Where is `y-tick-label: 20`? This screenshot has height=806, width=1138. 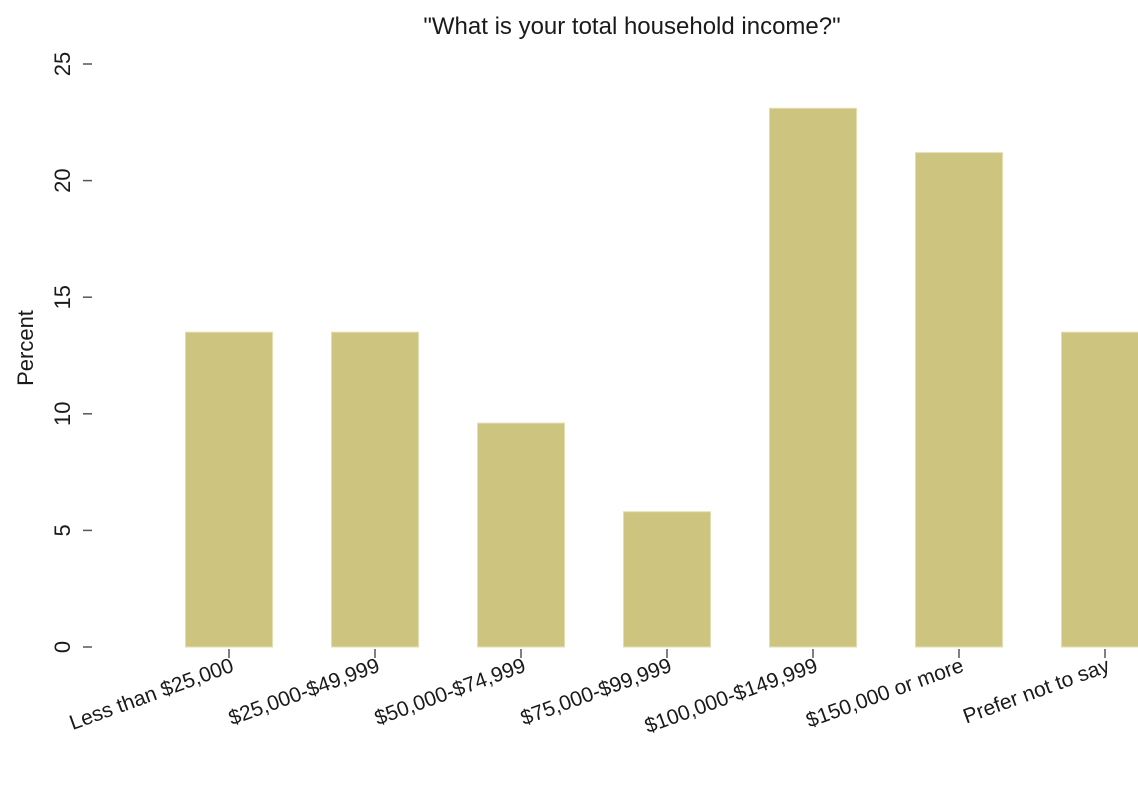 y-tick-label: 20 is located at coordinates (62, 180).